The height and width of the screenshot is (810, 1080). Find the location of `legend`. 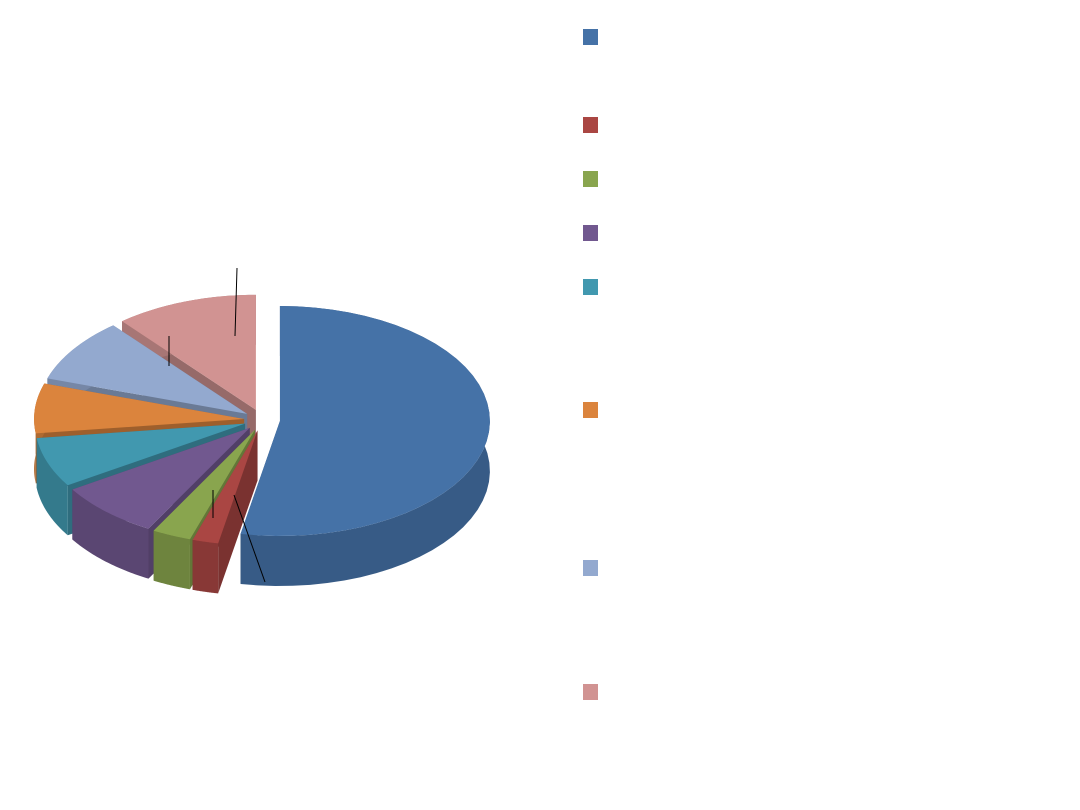

legend is located at coordinates (590, 364).